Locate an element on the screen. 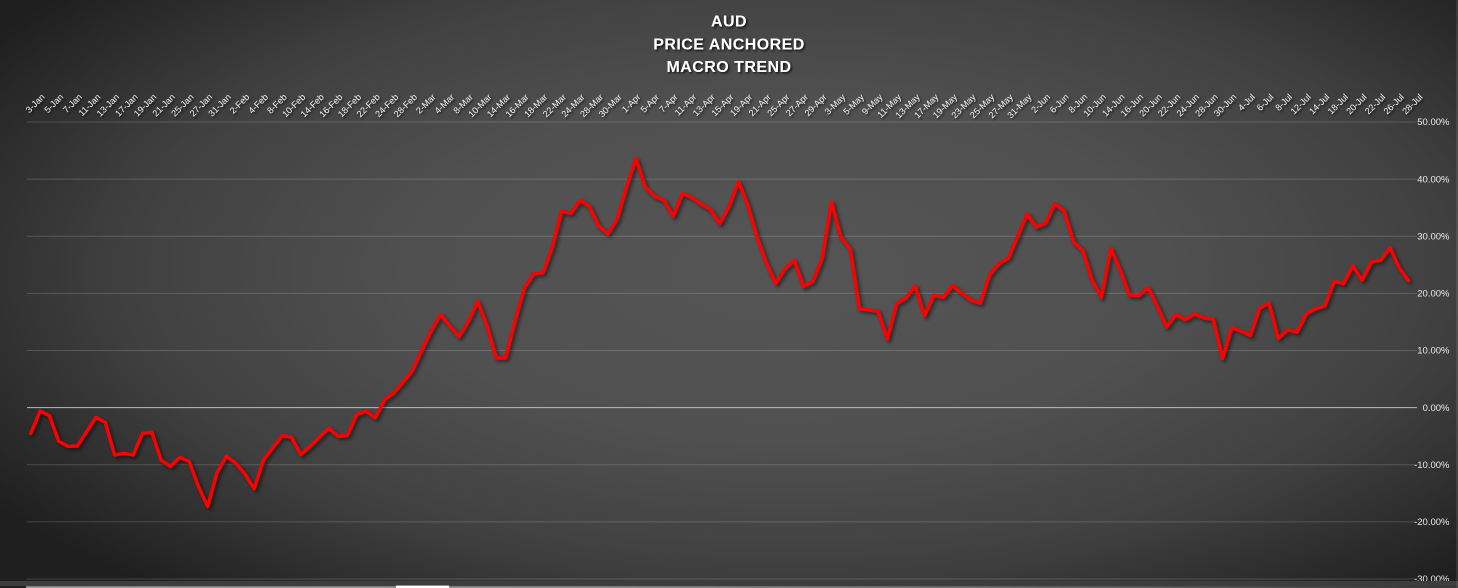  svg-text: 30.00% is located at coordinates (1433, 236).